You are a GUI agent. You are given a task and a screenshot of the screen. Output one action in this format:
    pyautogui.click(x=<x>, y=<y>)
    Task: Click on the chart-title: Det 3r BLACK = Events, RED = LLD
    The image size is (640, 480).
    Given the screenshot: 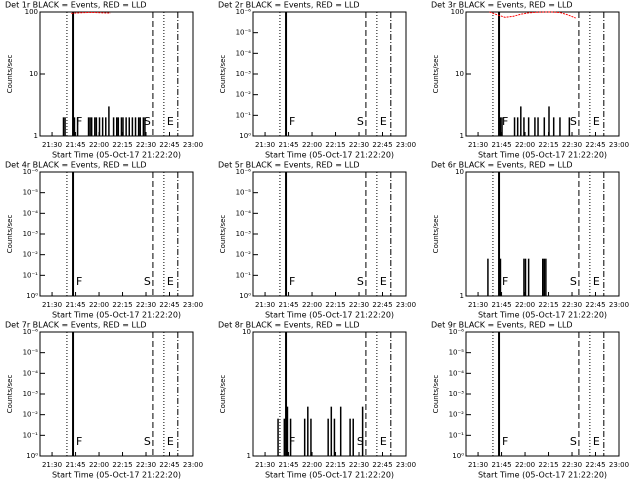 What is the action you would take?
    pyautogui.click(x=502, y=5)
    